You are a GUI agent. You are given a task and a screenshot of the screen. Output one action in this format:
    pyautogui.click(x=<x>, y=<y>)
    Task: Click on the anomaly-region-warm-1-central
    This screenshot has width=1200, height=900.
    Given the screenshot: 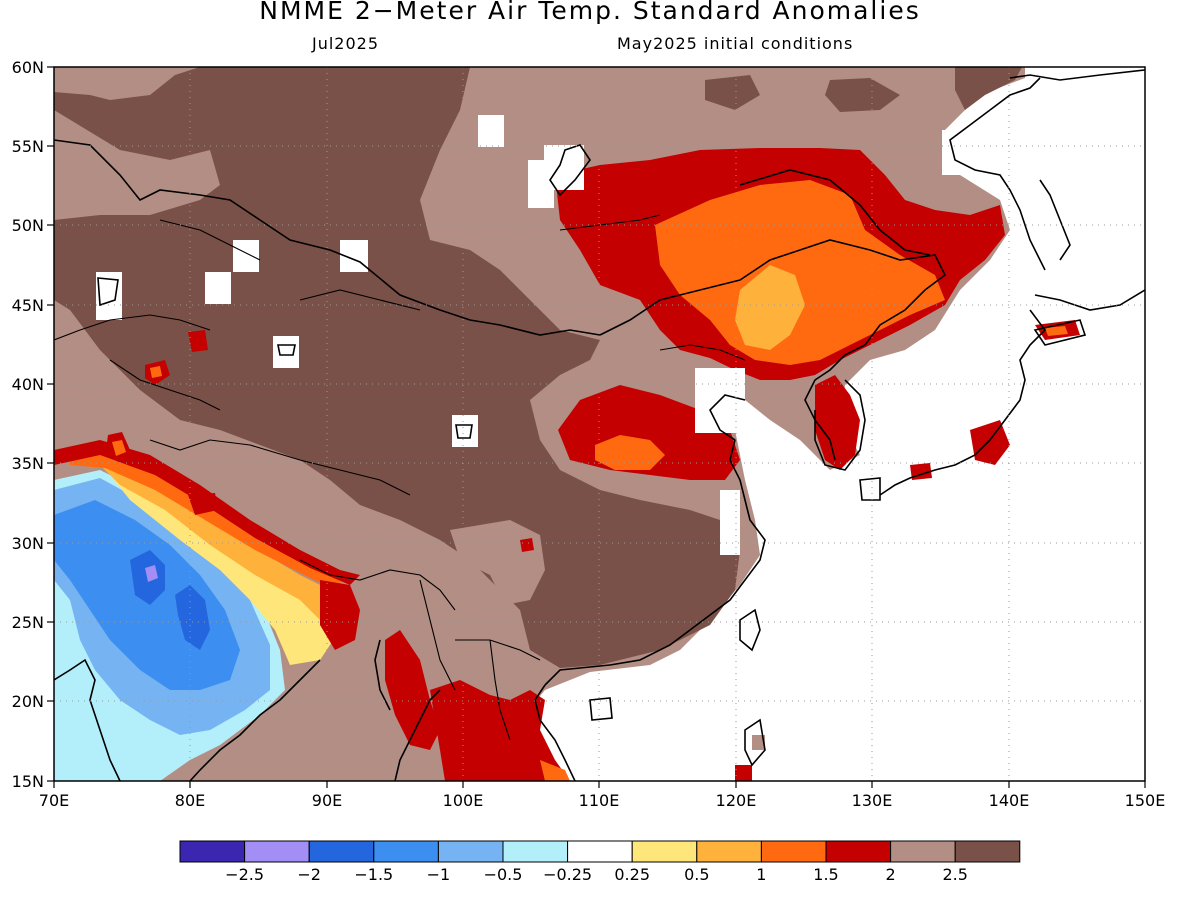 What is the action you would take?
    pyautogui.click(x=630, y=452)
    